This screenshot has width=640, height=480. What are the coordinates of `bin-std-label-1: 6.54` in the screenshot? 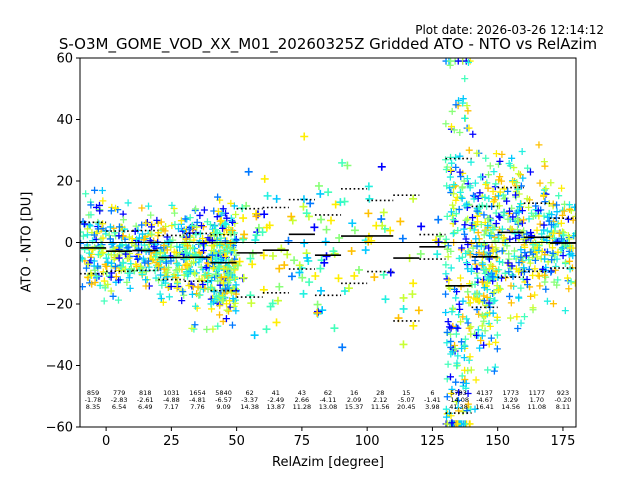 It's located at (119, 407).